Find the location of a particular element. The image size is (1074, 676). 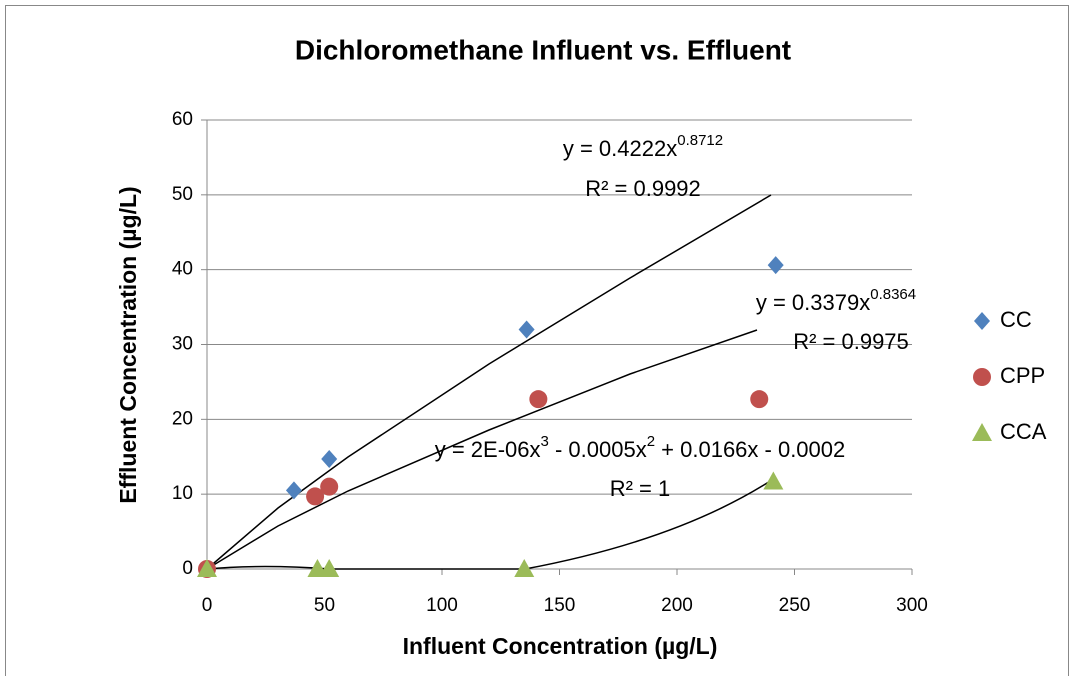

x-tick-label: 250 is located at coordinates (795, 605).